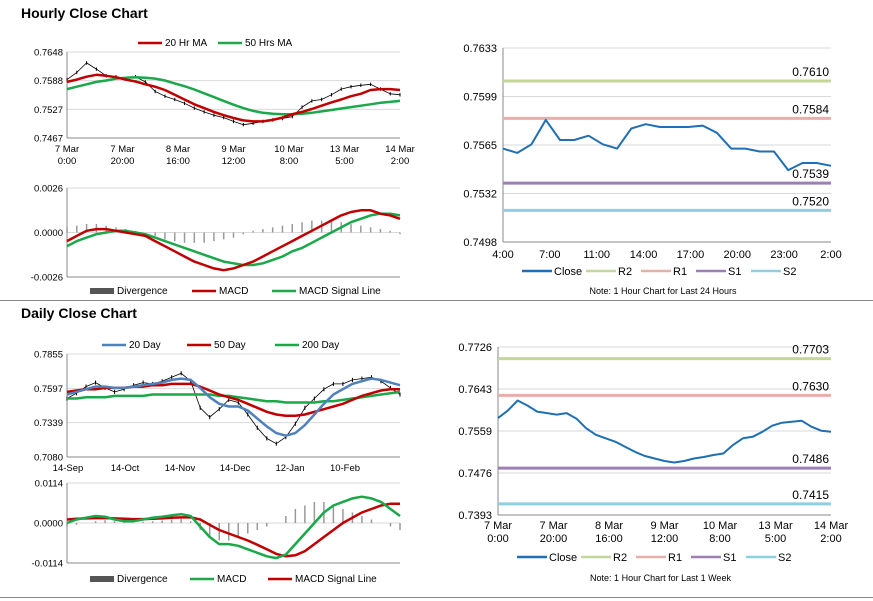 The height and width of the screenshot is (601, 873). What do you see at coordinates (663, 291) in the screenshot?
I see `pivot-24h-note: Note: 1 Hour Chart for Last 24 Hours` at bounding box center [663, 291].